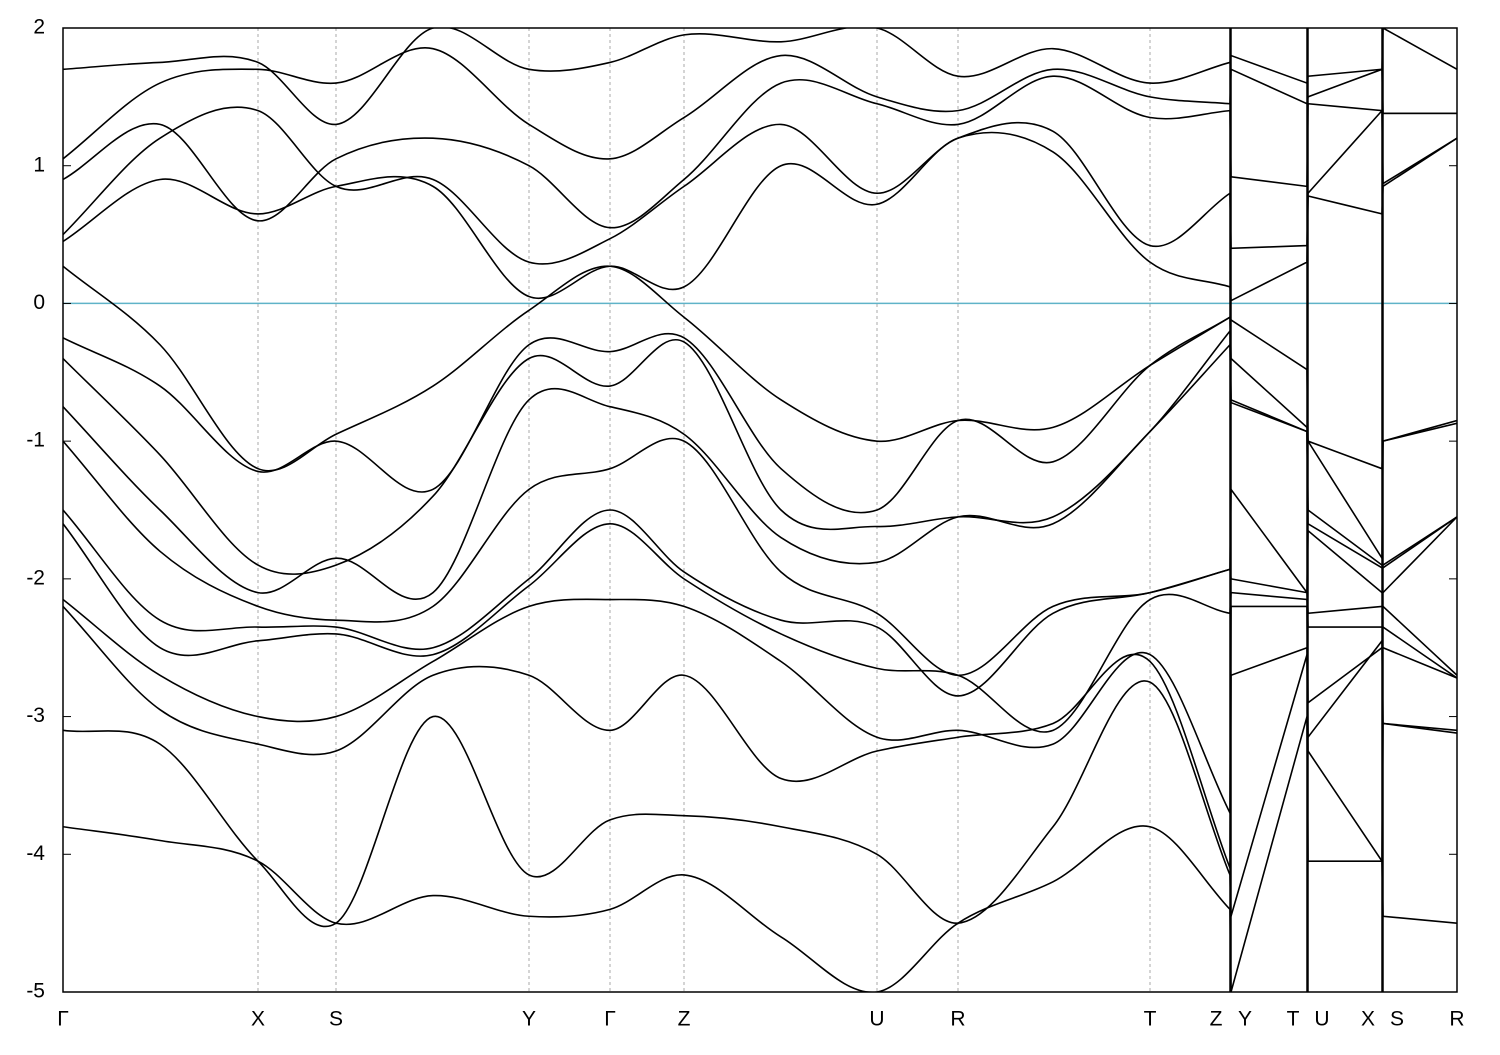  What do you see at coordinates (39, 302) in the screenshot?
I see `y-tick-label: 0` at bounding box center [39, 302].